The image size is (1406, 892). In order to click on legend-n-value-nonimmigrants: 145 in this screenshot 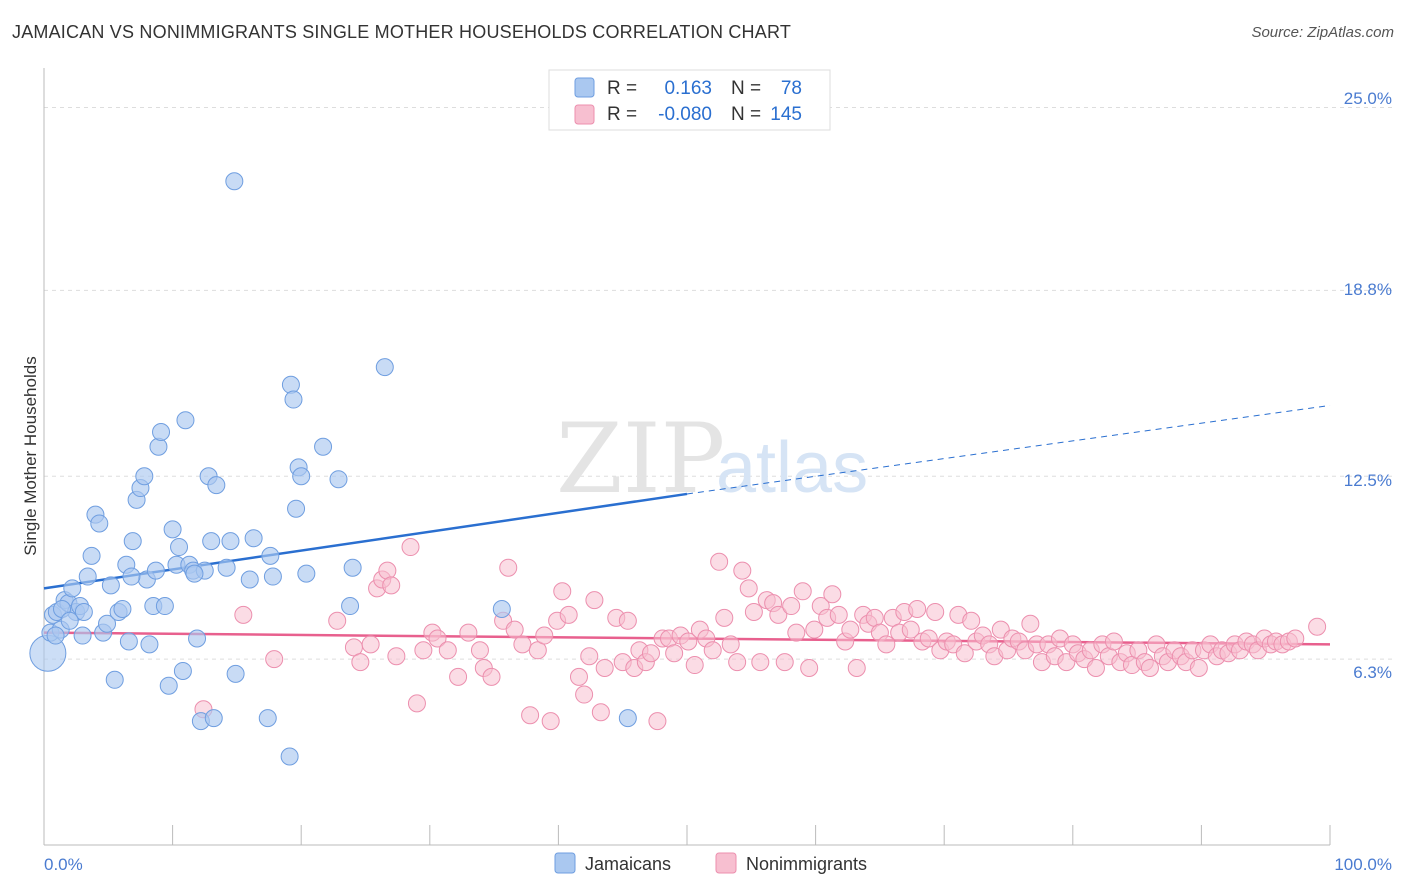, I will do `click(786, 114)`.